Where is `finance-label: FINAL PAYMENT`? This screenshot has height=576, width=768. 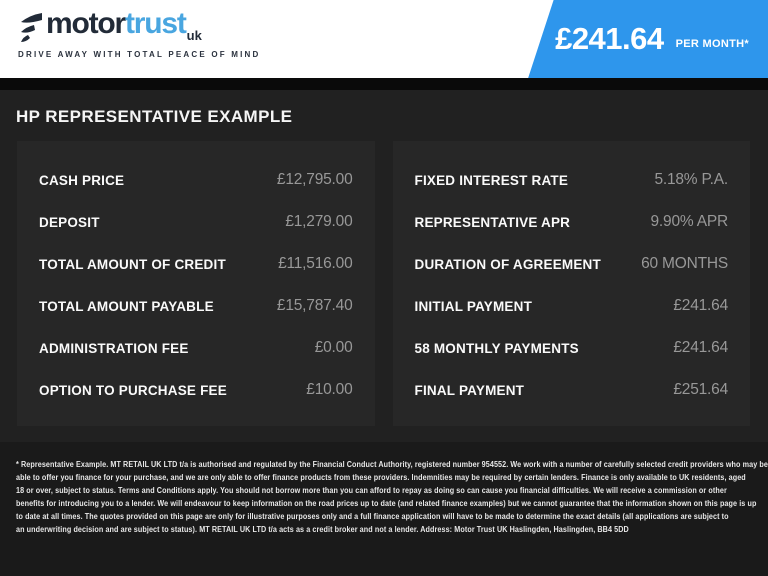 finance-label: FINAL PAYMENT is located at coordinates (469, 390).